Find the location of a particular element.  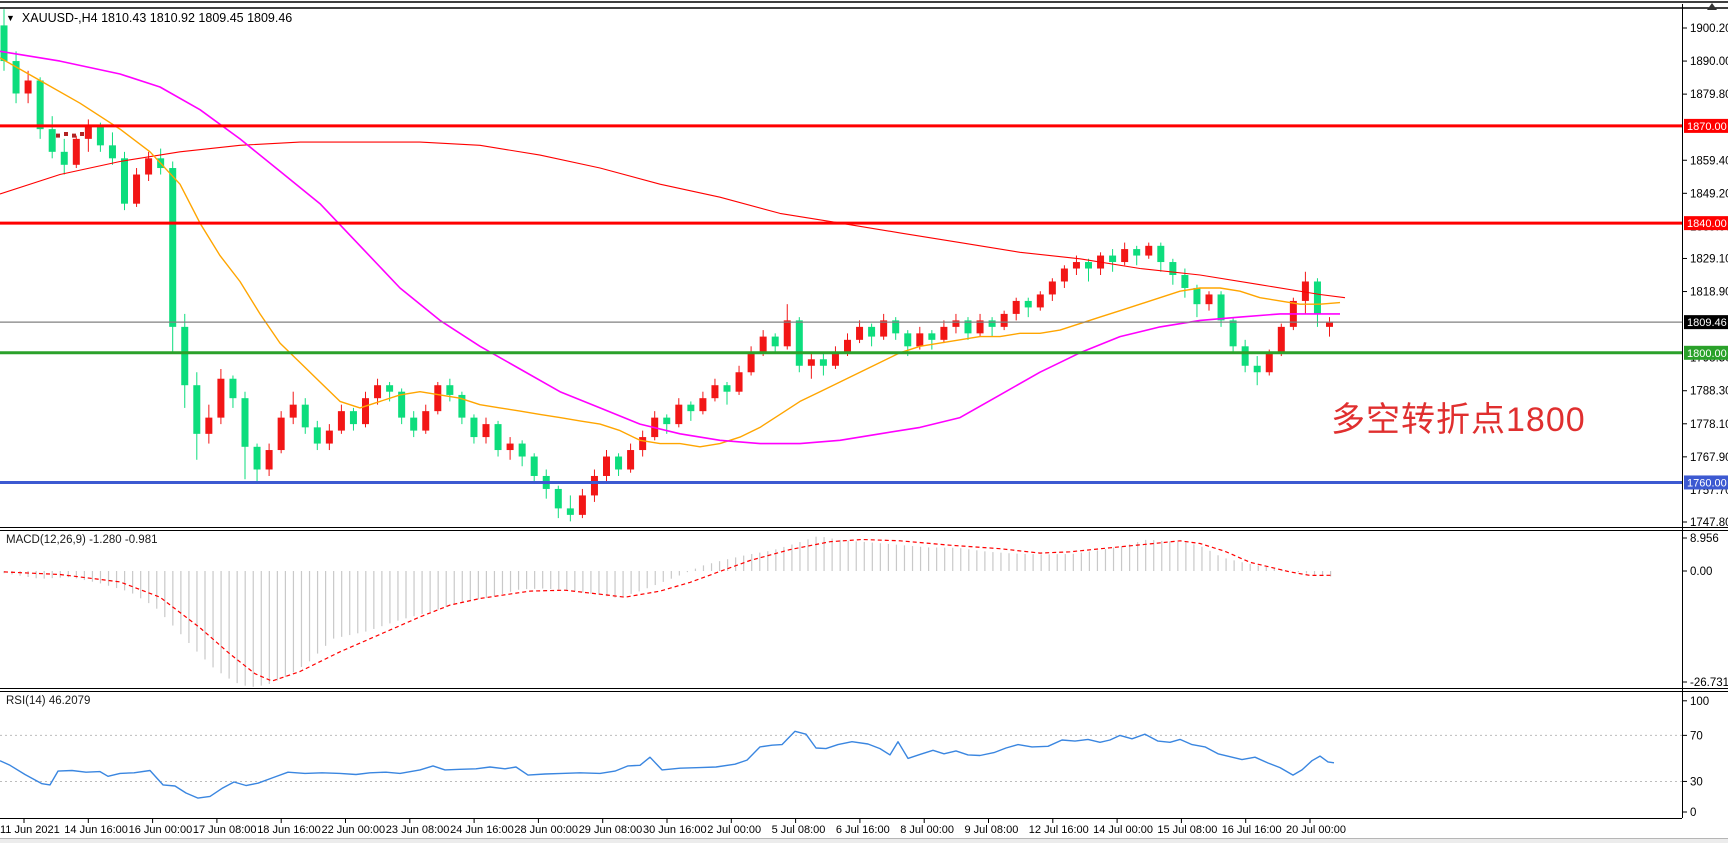

price-tick-label: 1890.00 is located at coordinates (1709, 62).